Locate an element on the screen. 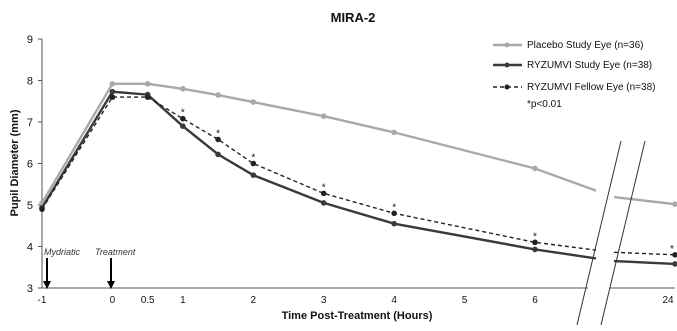  annotation-mydriatic: Mydriatic is located at coordinates (62, 252).